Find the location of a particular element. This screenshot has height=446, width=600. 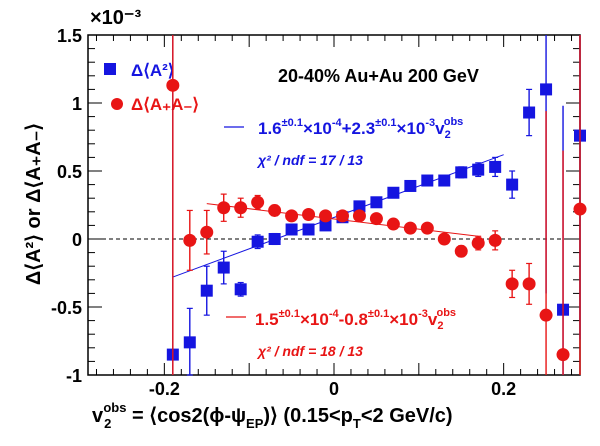

y-tick-label: -0.5 is located at coordinates (66, 308).